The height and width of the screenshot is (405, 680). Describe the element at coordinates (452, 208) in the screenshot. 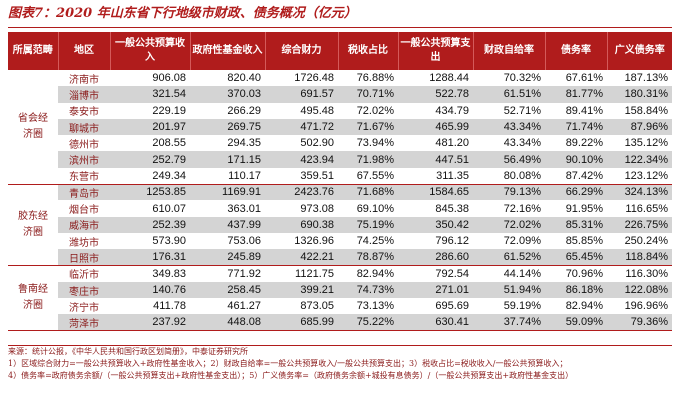

I see `value-cell: 845.38` at that location.